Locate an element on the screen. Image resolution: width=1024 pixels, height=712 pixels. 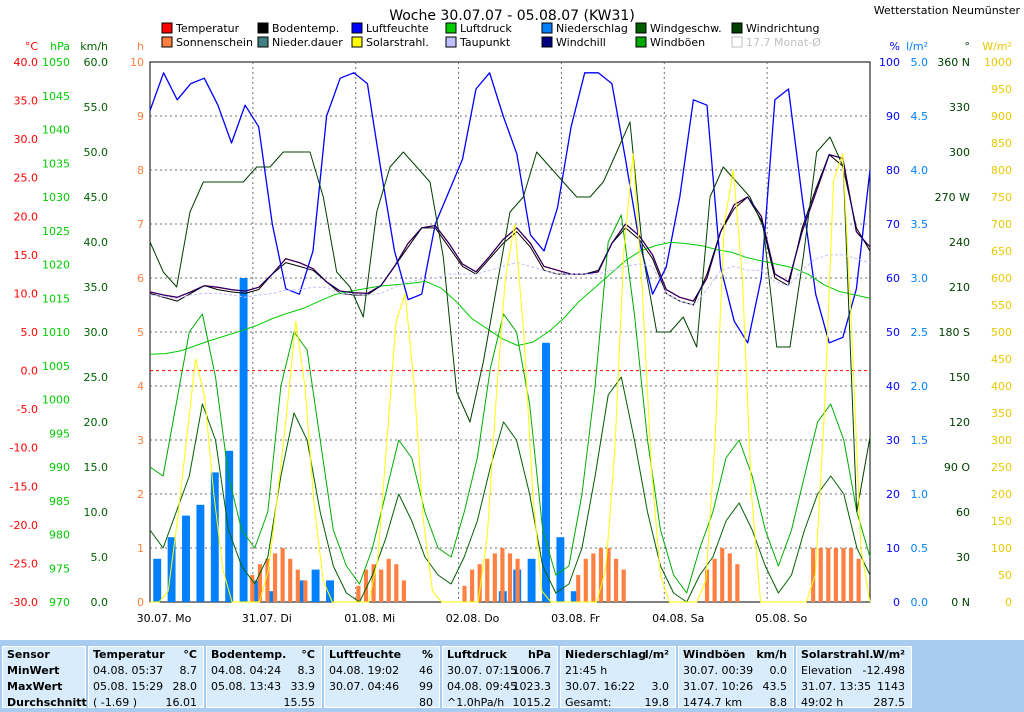
axis-unit-left: km/h is located at coordinates (94, 46).